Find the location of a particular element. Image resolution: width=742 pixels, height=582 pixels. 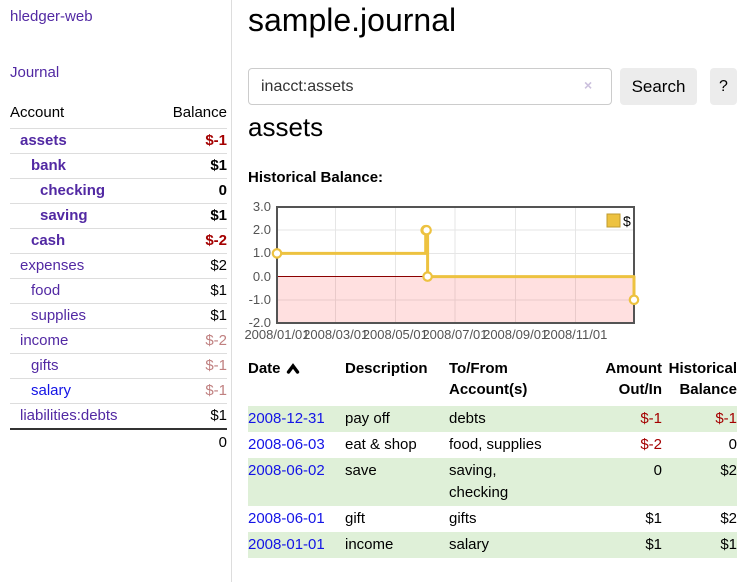

col-balance: Historical Balance is located at coordinates (702, 379).